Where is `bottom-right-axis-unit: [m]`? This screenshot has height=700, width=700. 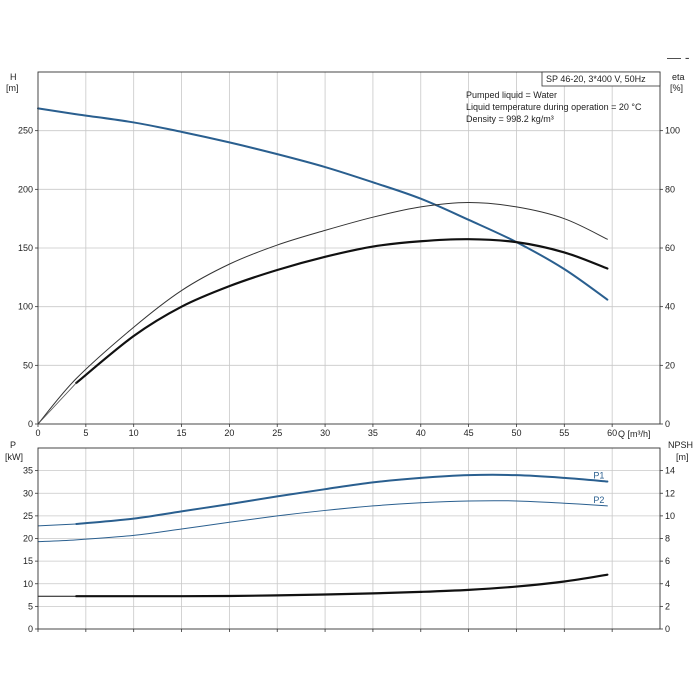 bottom-right-axis-unit: [m] is located at coordinates (682, 457).